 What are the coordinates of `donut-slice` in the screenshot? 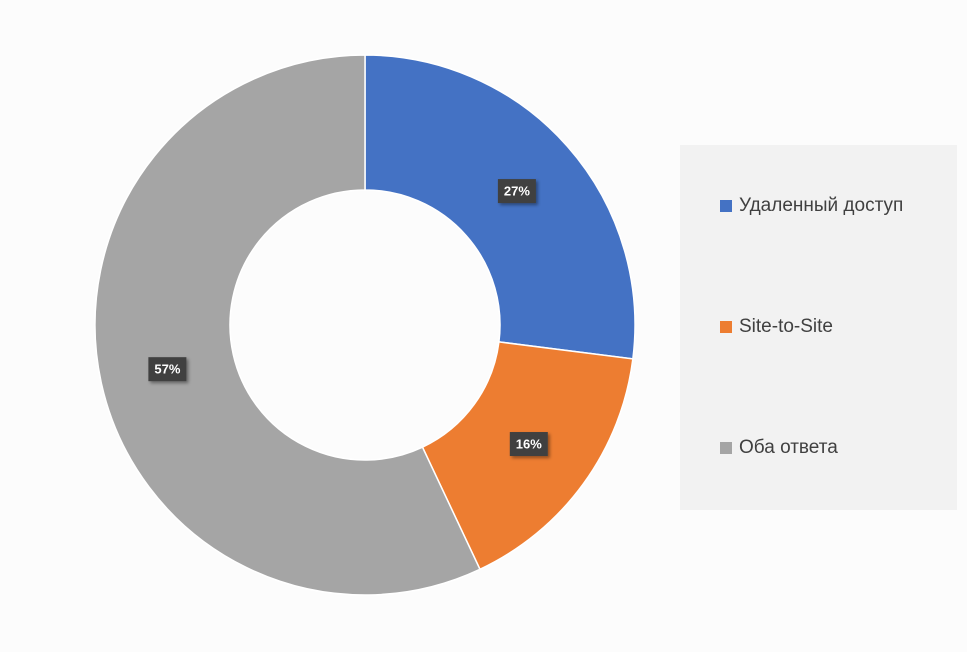 It's located at (500, 207).